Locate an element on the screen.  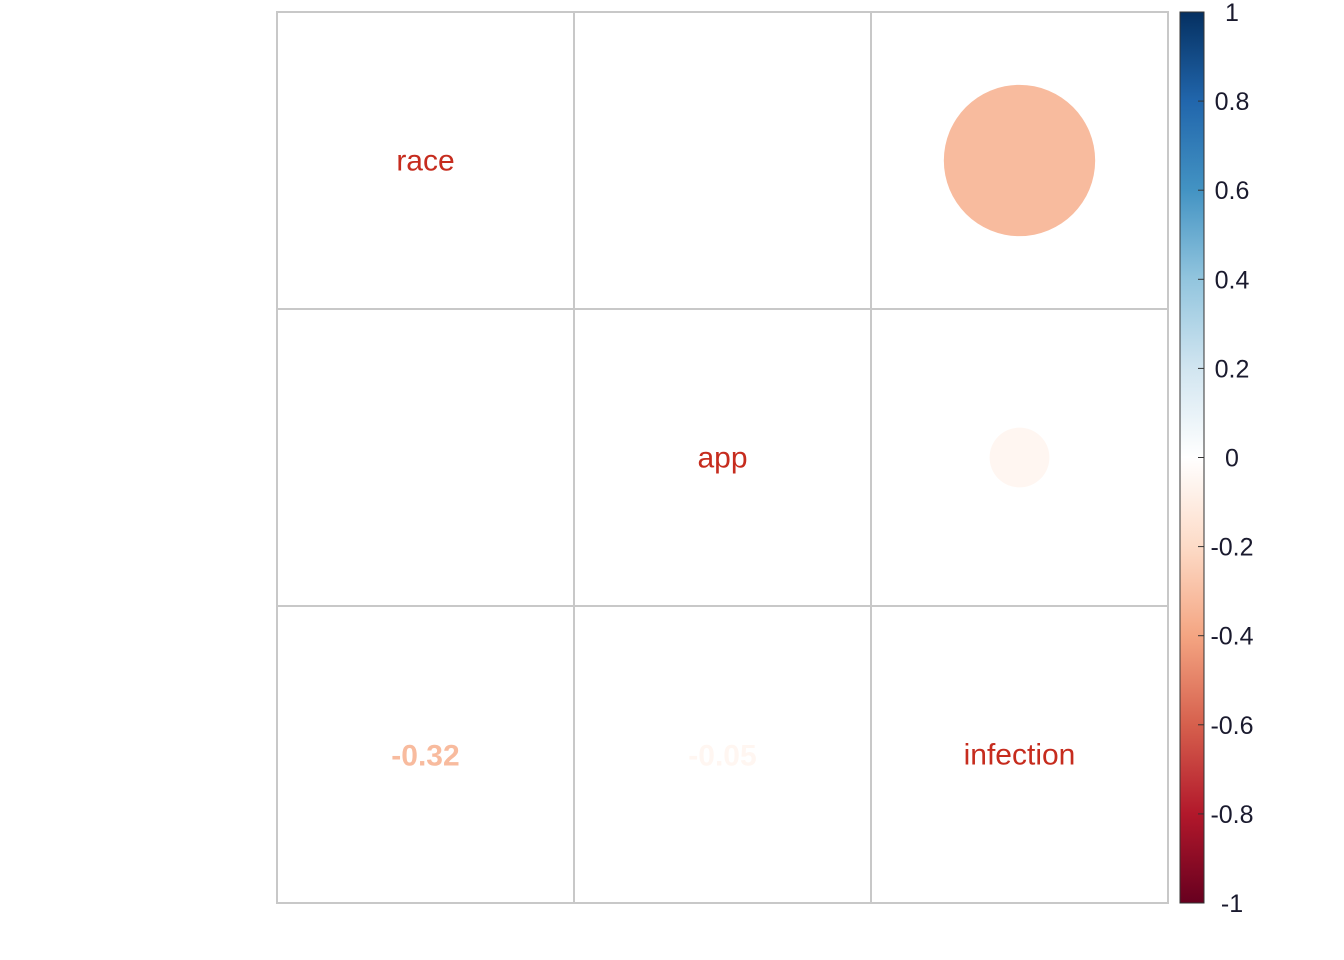
colorbar-ticks: 1 0.8 0.6 0.4 0.2 0 -0.2 -0.4 -0.6 -0.8 -1 is located at coordinates (1226, 459).